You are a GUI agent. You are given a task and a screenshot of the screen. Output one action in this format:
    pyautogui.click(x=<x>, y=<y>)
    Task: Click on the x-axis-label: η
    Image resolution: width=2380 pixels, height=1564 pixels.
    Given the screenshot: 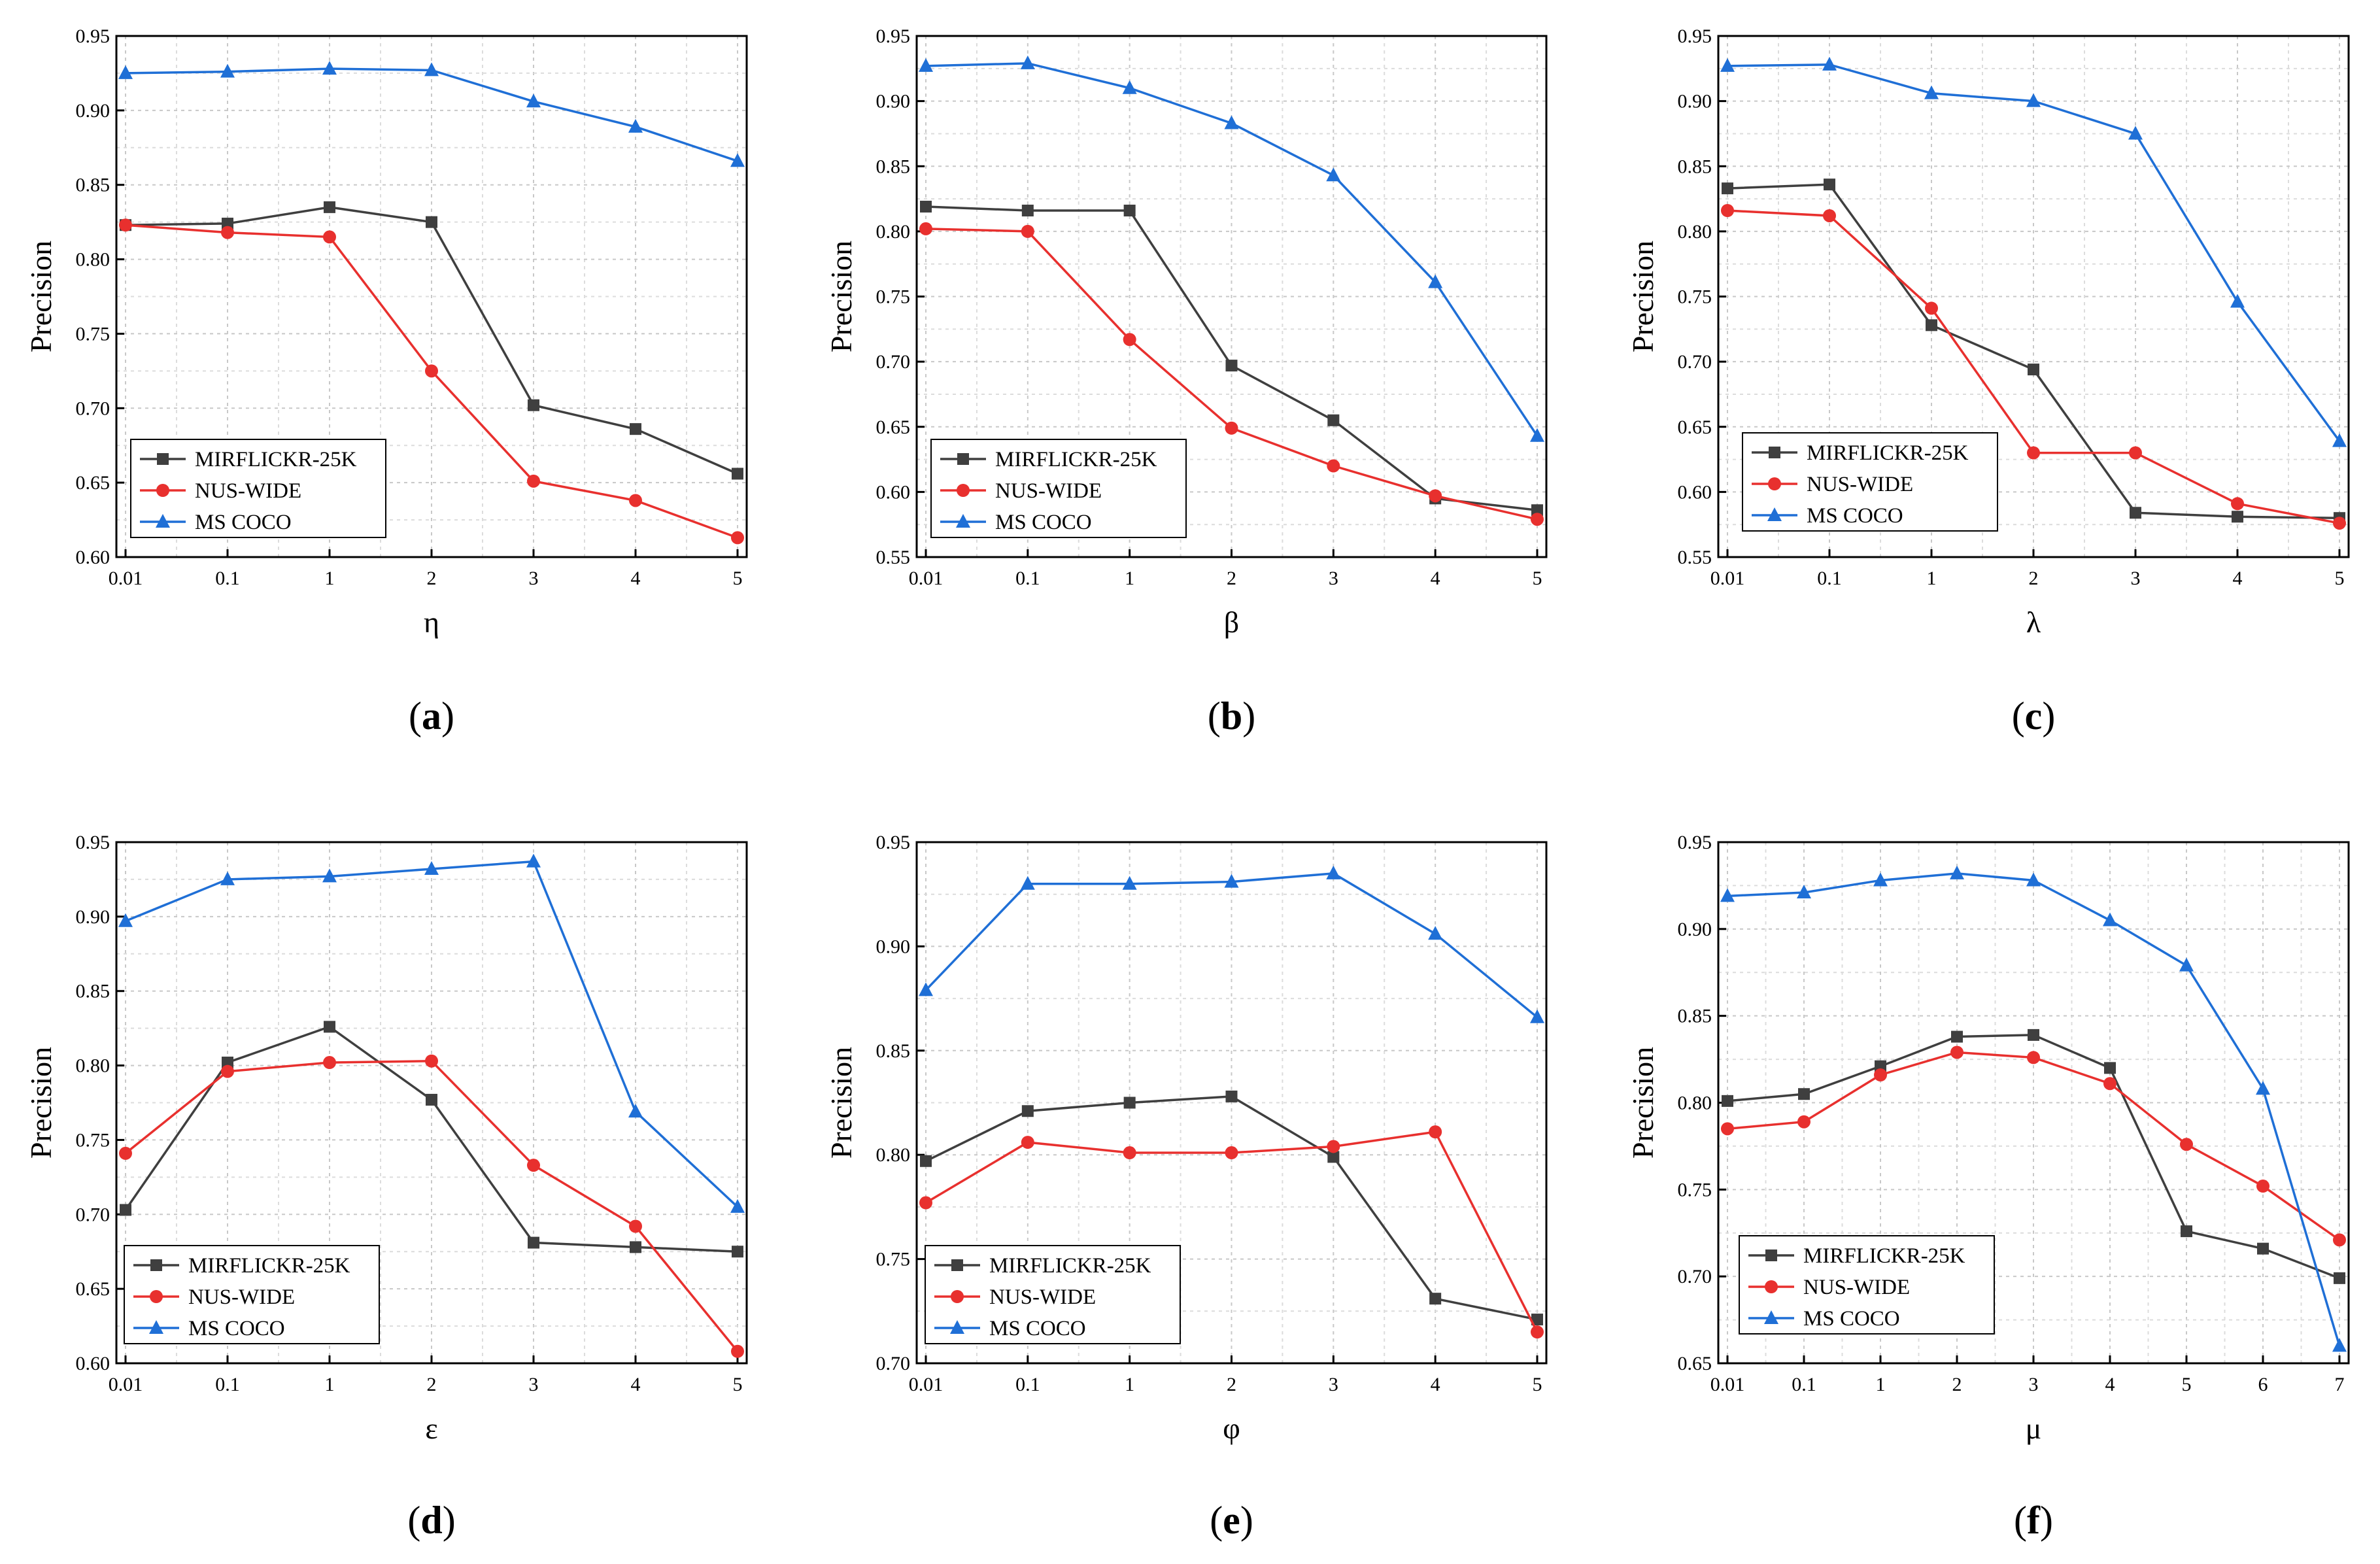 What is the action you would take?
    pyautogui.click(x=431, y=622)
    